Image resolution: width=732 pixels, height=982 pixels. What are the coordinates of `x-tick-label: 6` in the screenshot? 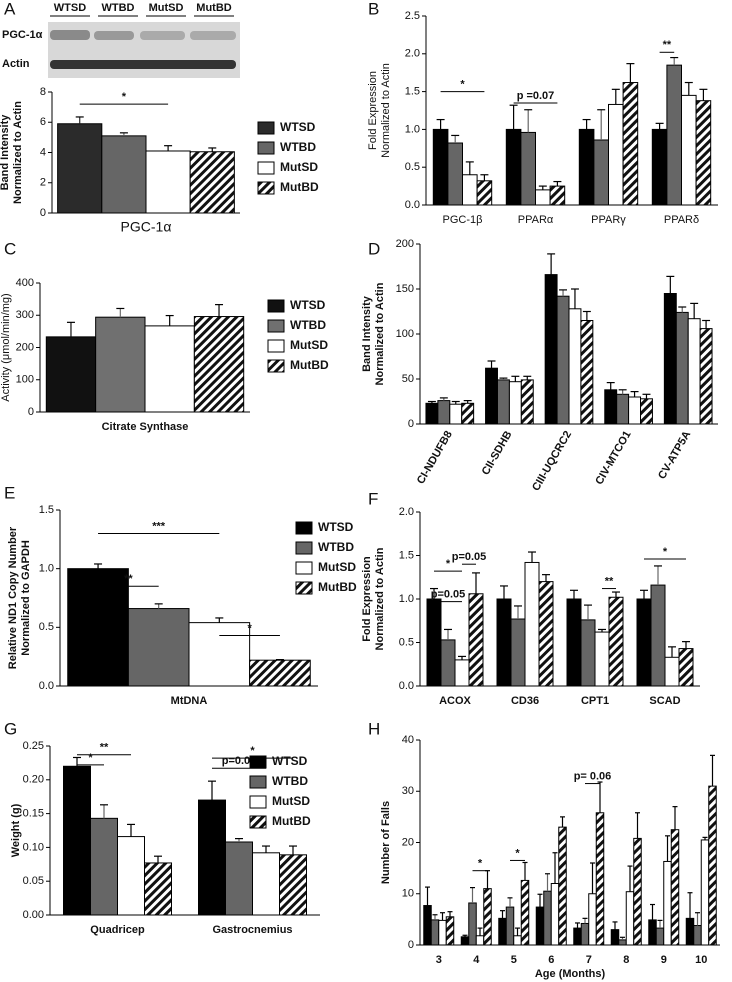 It's located at (551, 960).